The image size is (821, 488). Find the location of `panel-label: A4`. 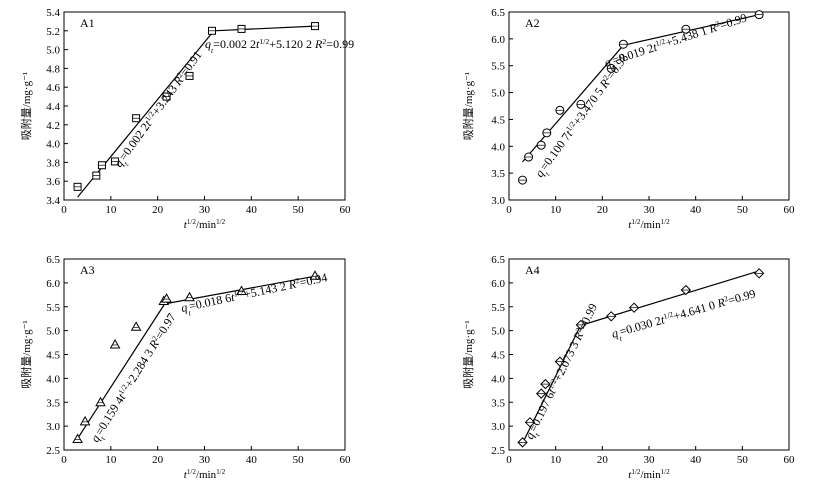

panel-label: A4 is located at coordinates (532, 270).